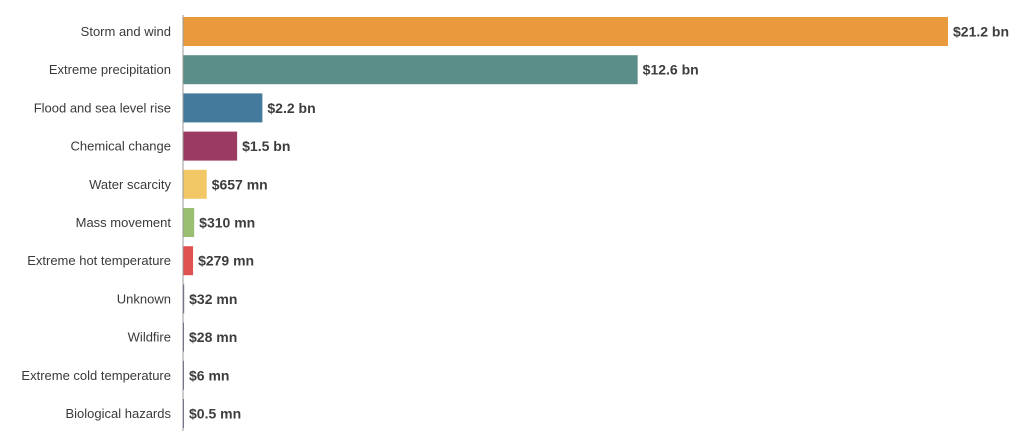 The width and height of the screenshot is (1024, 437). What do you see at coordinates (130, 184) in the screenshot?
I see `category-label: Water scarcity` at bounding box center [130, 184].